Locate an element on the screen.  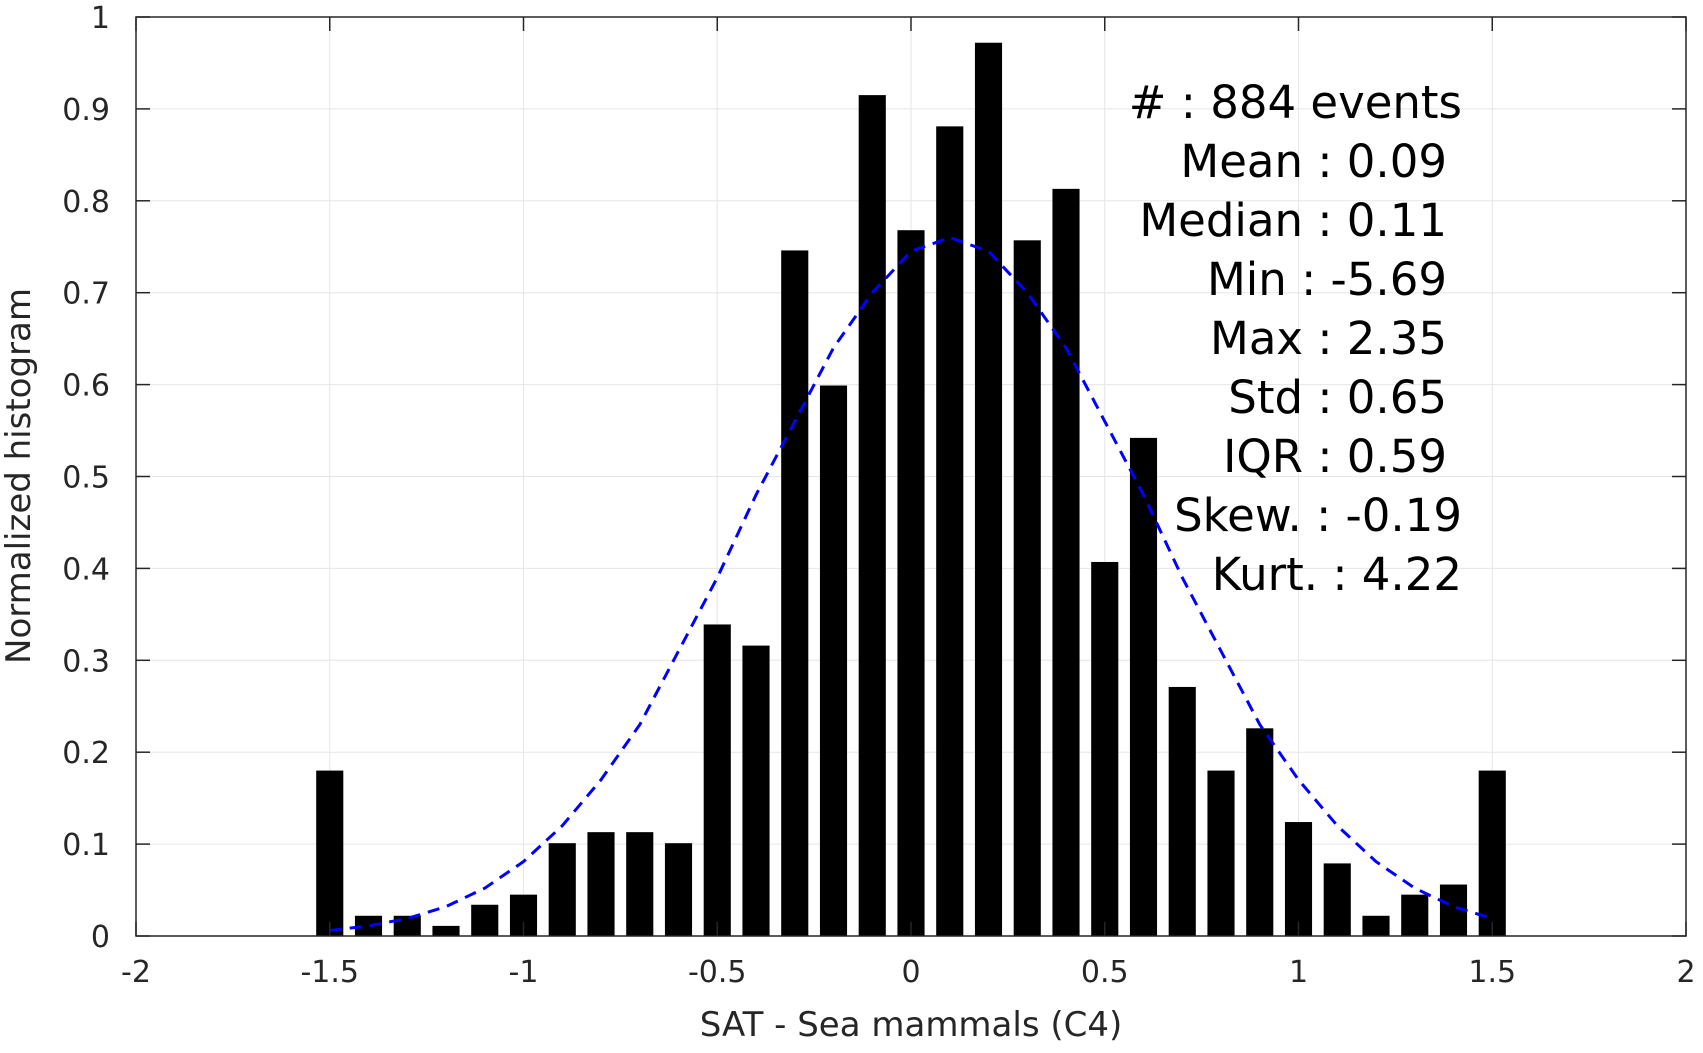
stats-skew: Skew. : -0.19 is located at coordinates (1318, 515).